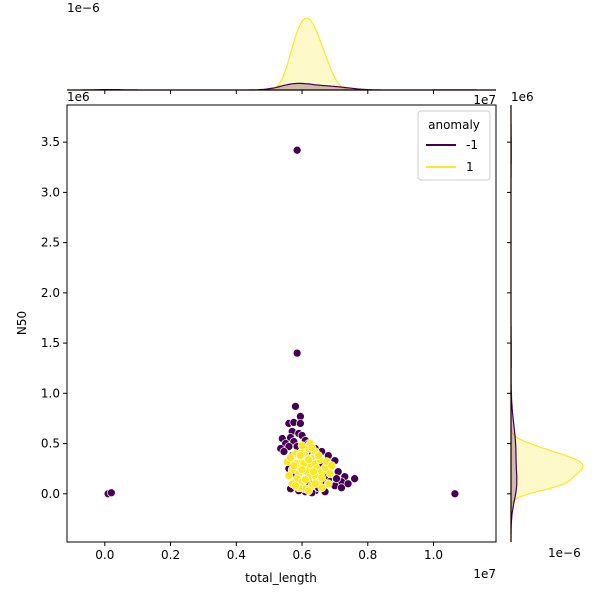 This screenshot has height=600, width=600. Describe the element at coordinates (484, 100) in the screenshot. I see `top-marginal-corner-text: 1e7` at that location.